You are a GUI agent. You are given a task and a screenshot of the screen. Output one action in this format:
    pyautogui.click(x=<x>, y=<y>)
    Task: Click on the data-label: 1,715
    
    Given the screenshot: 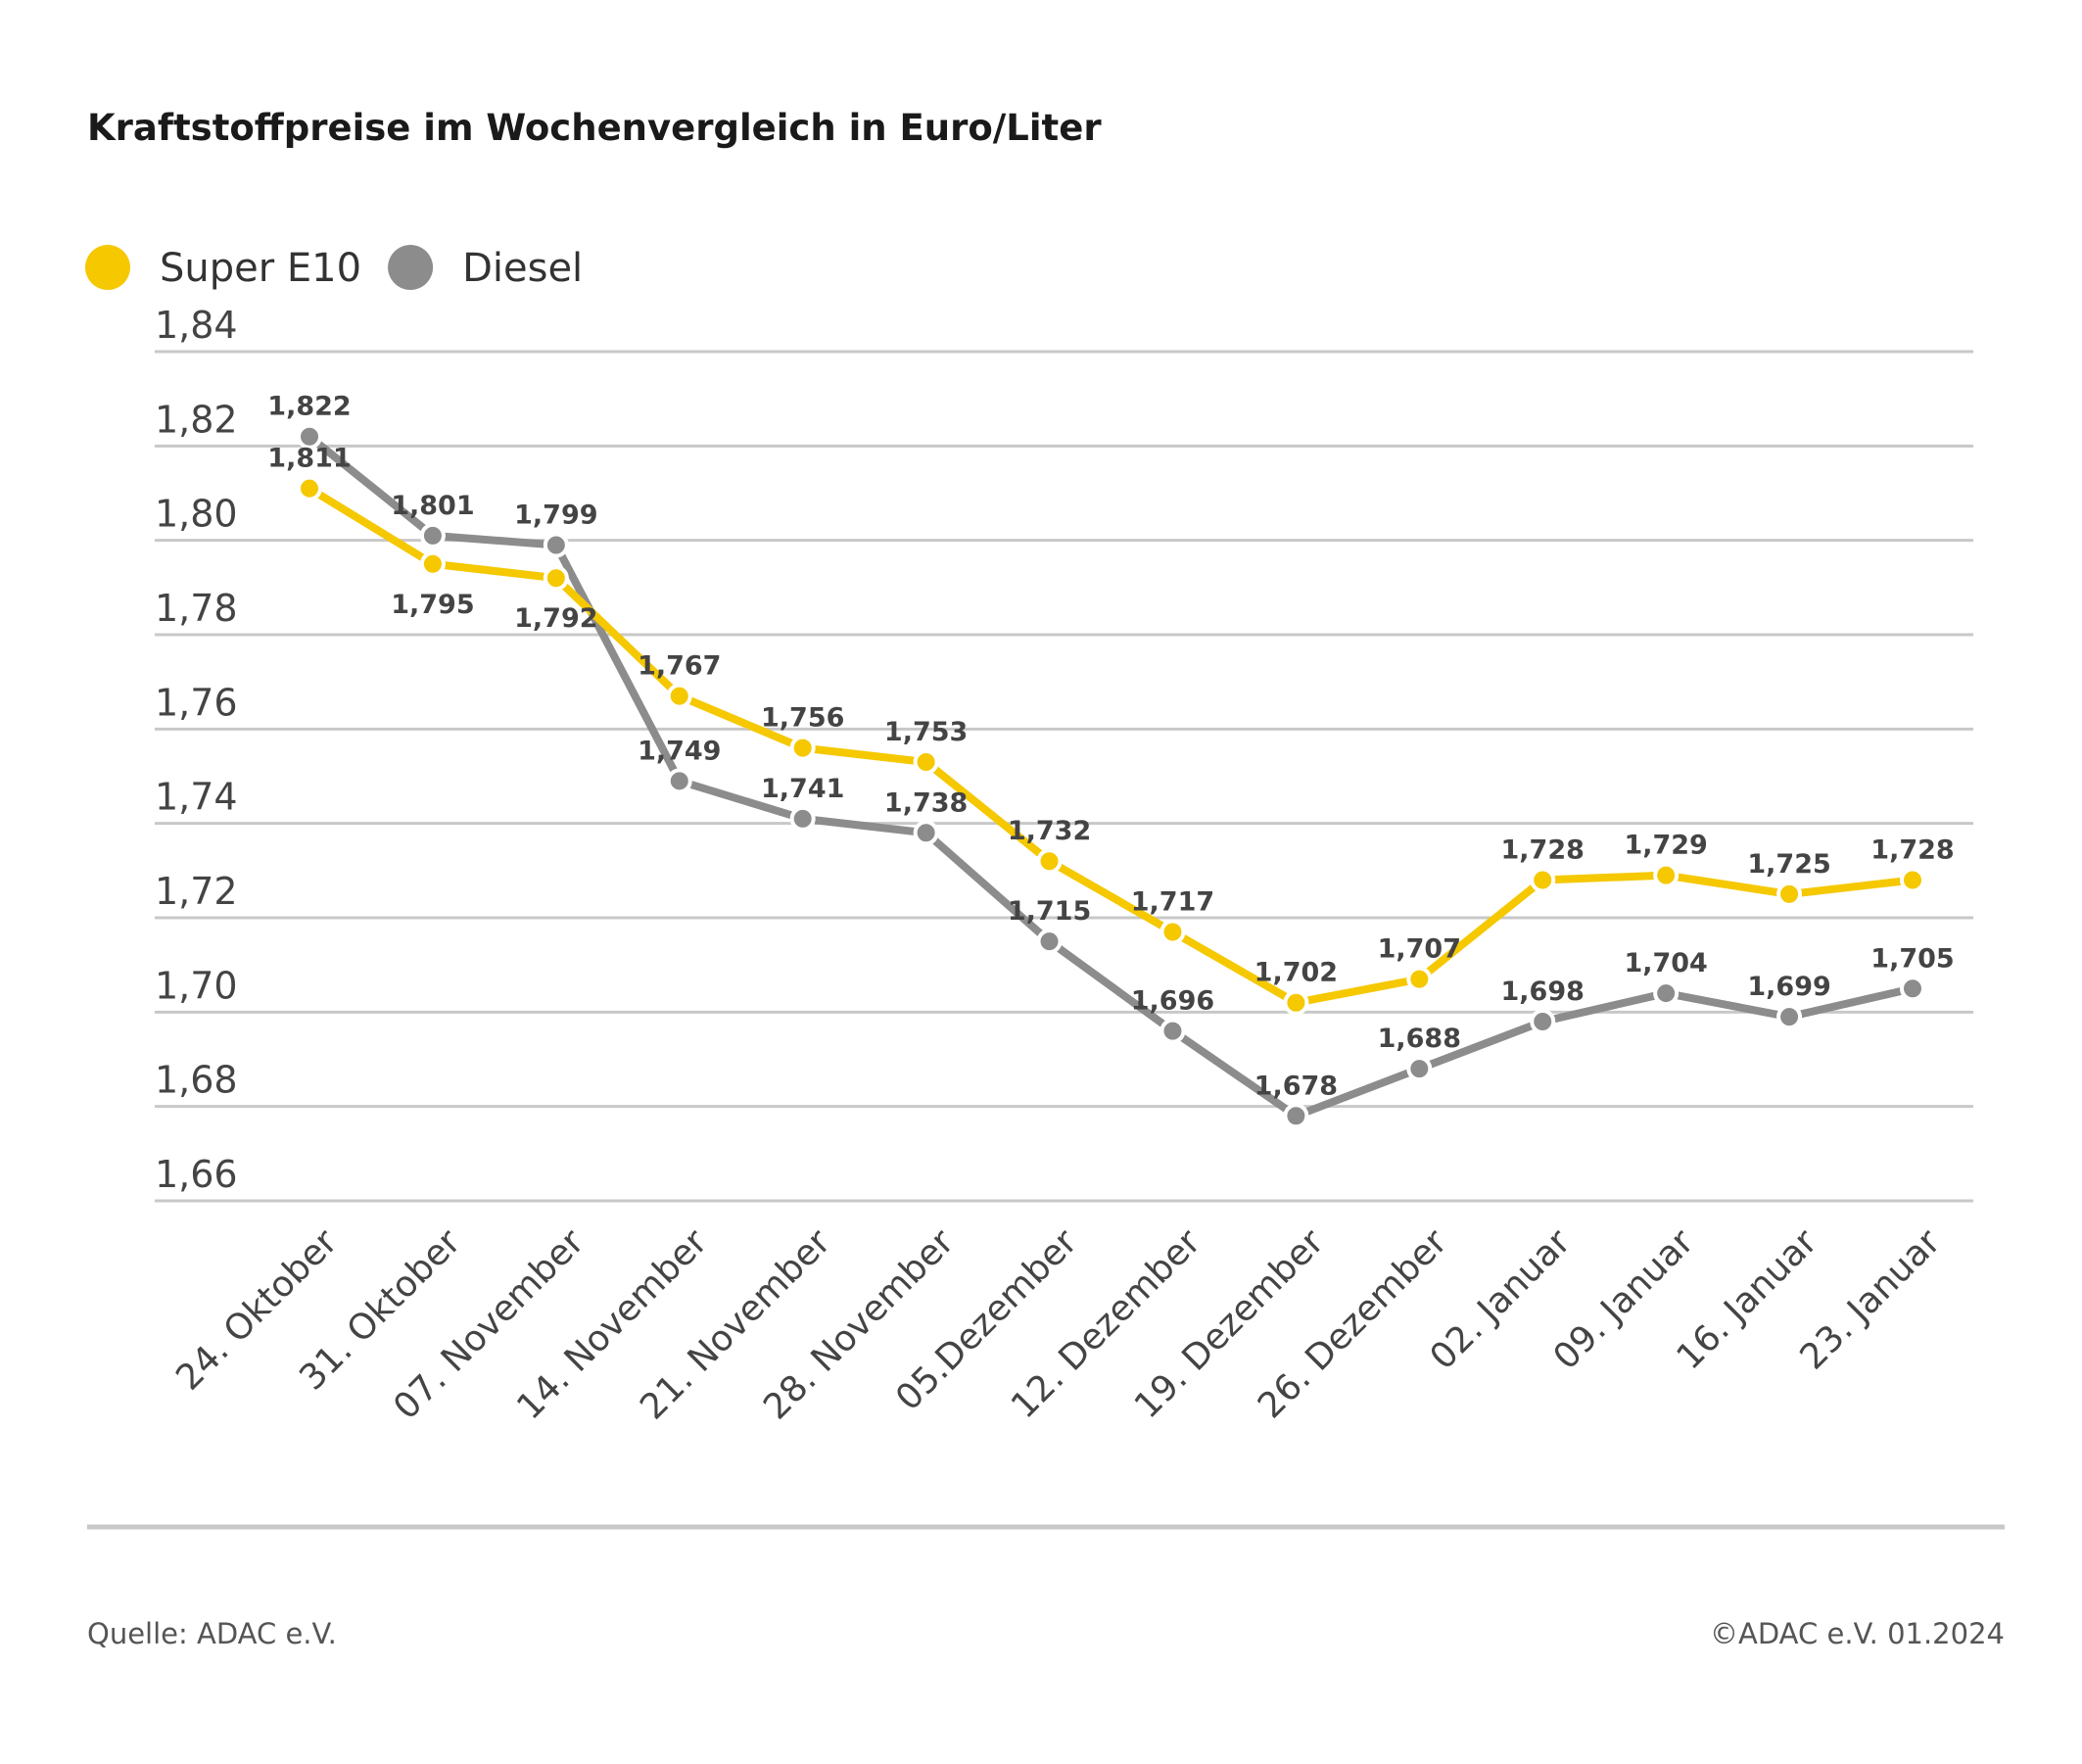 What is the action you would take?
    pyautogui.click(x=1050, y=911)
    